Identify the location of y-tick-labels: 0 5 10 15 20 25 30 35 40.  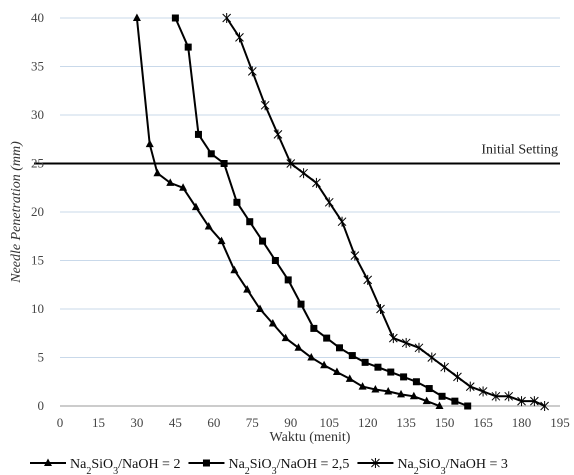
(37, 211).